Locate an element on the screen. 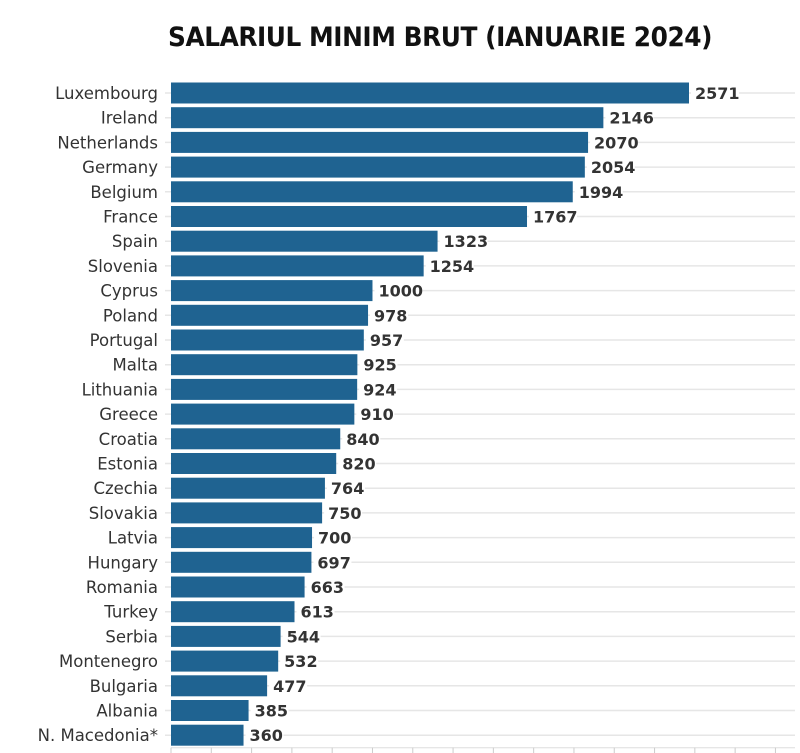 Image resolution: width=800 pixels, height=753 pixels. category-label: Netherlands is located at coordinates (107, 142).